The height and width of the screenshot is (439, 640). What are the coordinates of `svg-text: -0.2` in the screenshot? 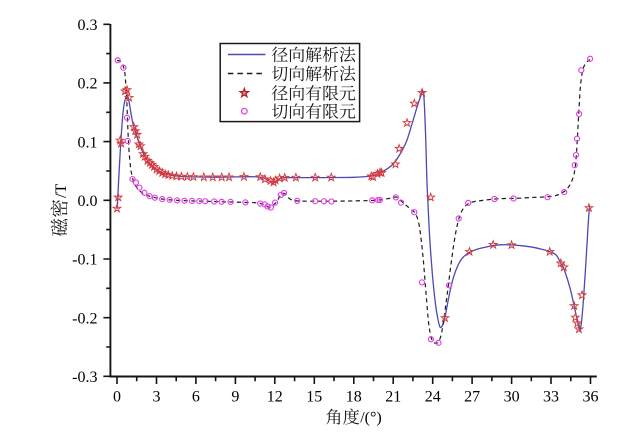 It's located at (84, 318).